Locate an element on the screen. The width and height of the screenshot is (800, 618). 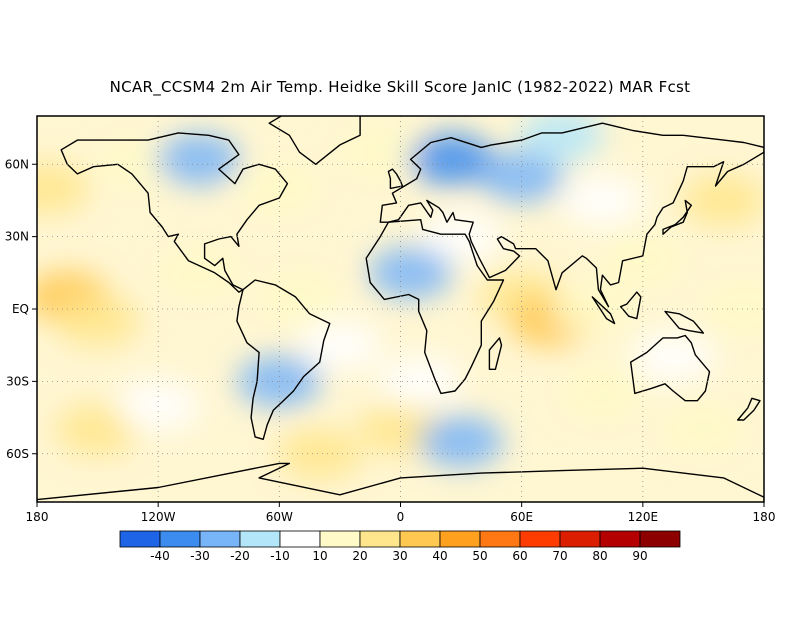
colorbar: -40 -30 -20 -10 10 20 30 40 50 60 70 80 90 is located at coordinates (400, 546).